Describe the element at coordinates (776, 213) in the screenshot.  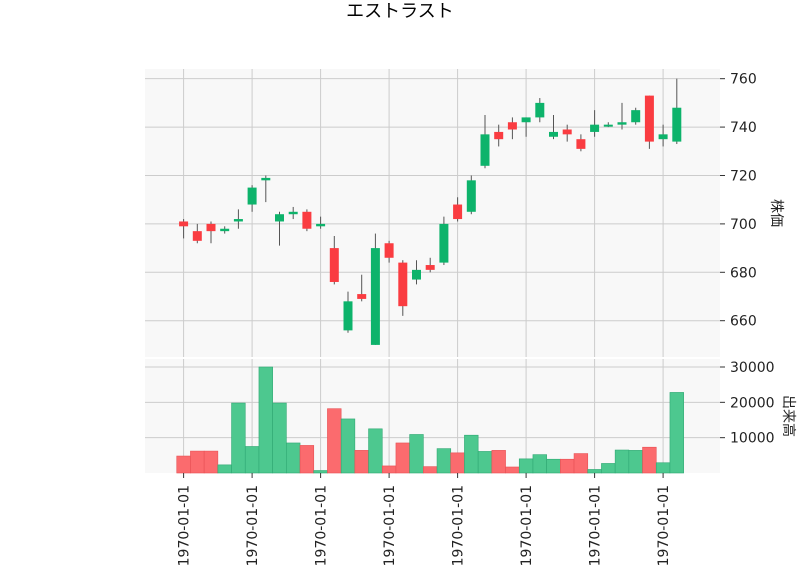
I see `price-axis-label: 株価` at that location.